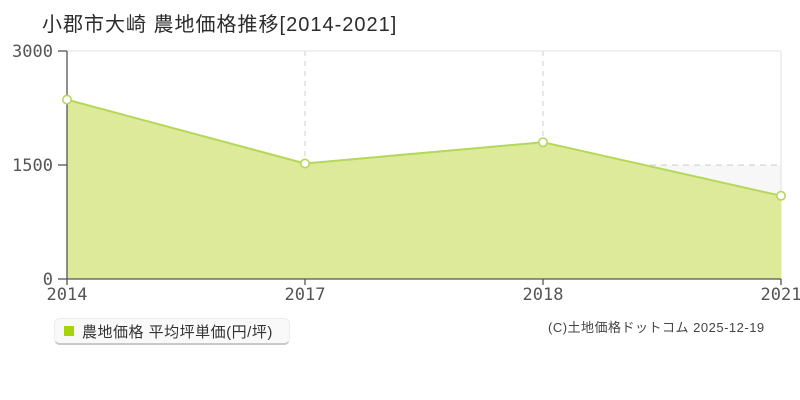 This screenshot has width=800, height=400. Describe the element at coordinates (48, 280) in the screenshot. I see `y-tick-label-0: 0` at that location.